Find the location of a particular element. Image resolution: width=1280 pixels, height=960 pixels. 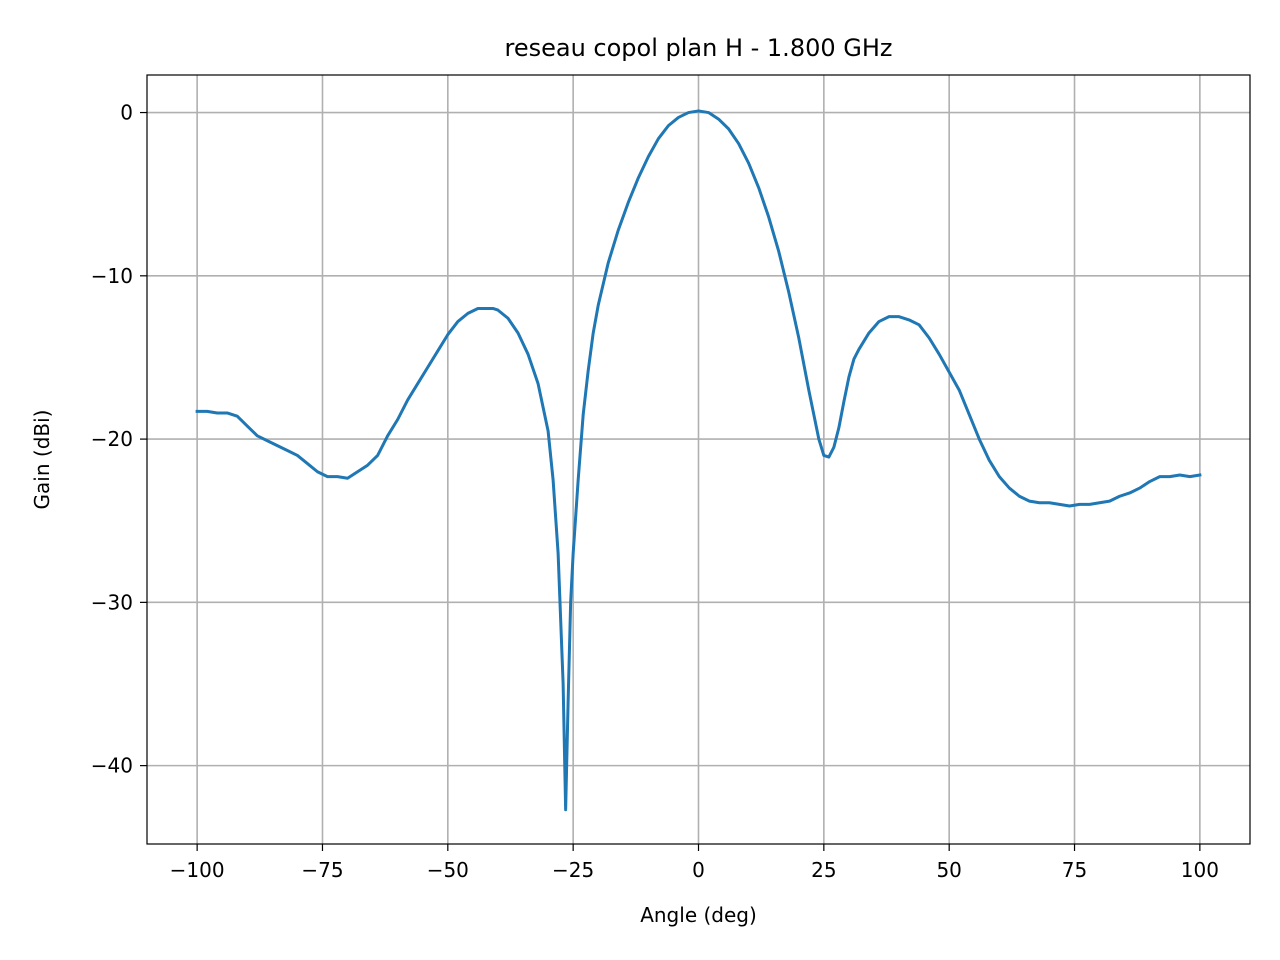

y-tick-label: −10 is located at coordinates (112, 276).